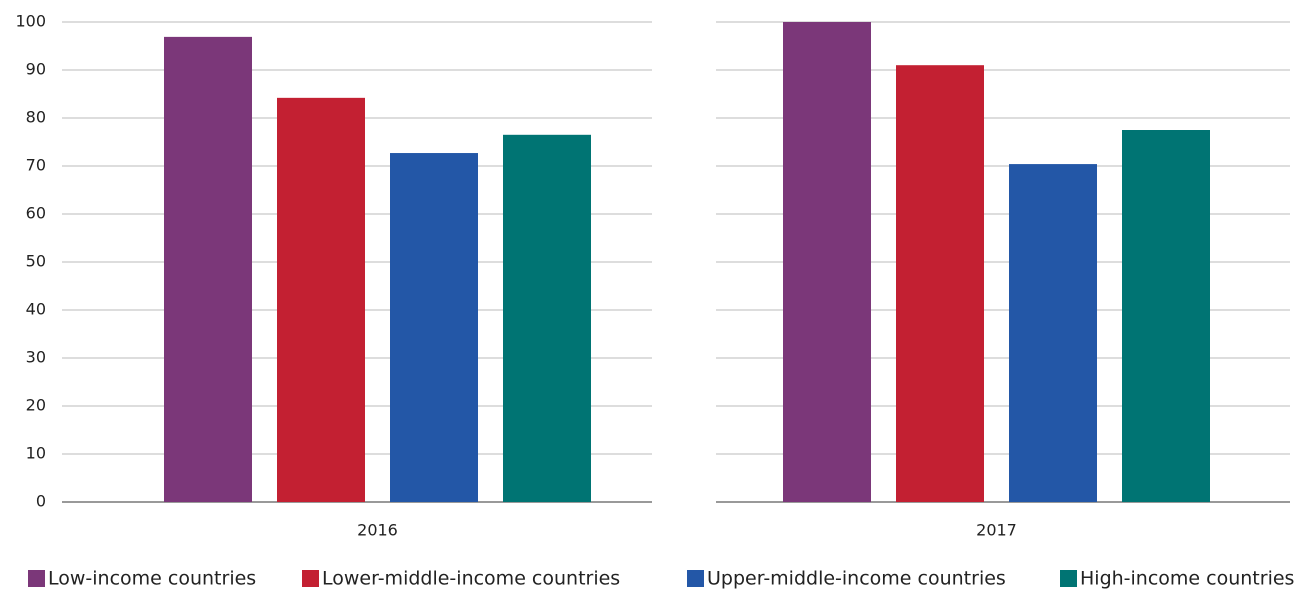  Describe the element at coordinates (996, 530) in the screenshot. I see `x-tick-label: 2017` at that location.